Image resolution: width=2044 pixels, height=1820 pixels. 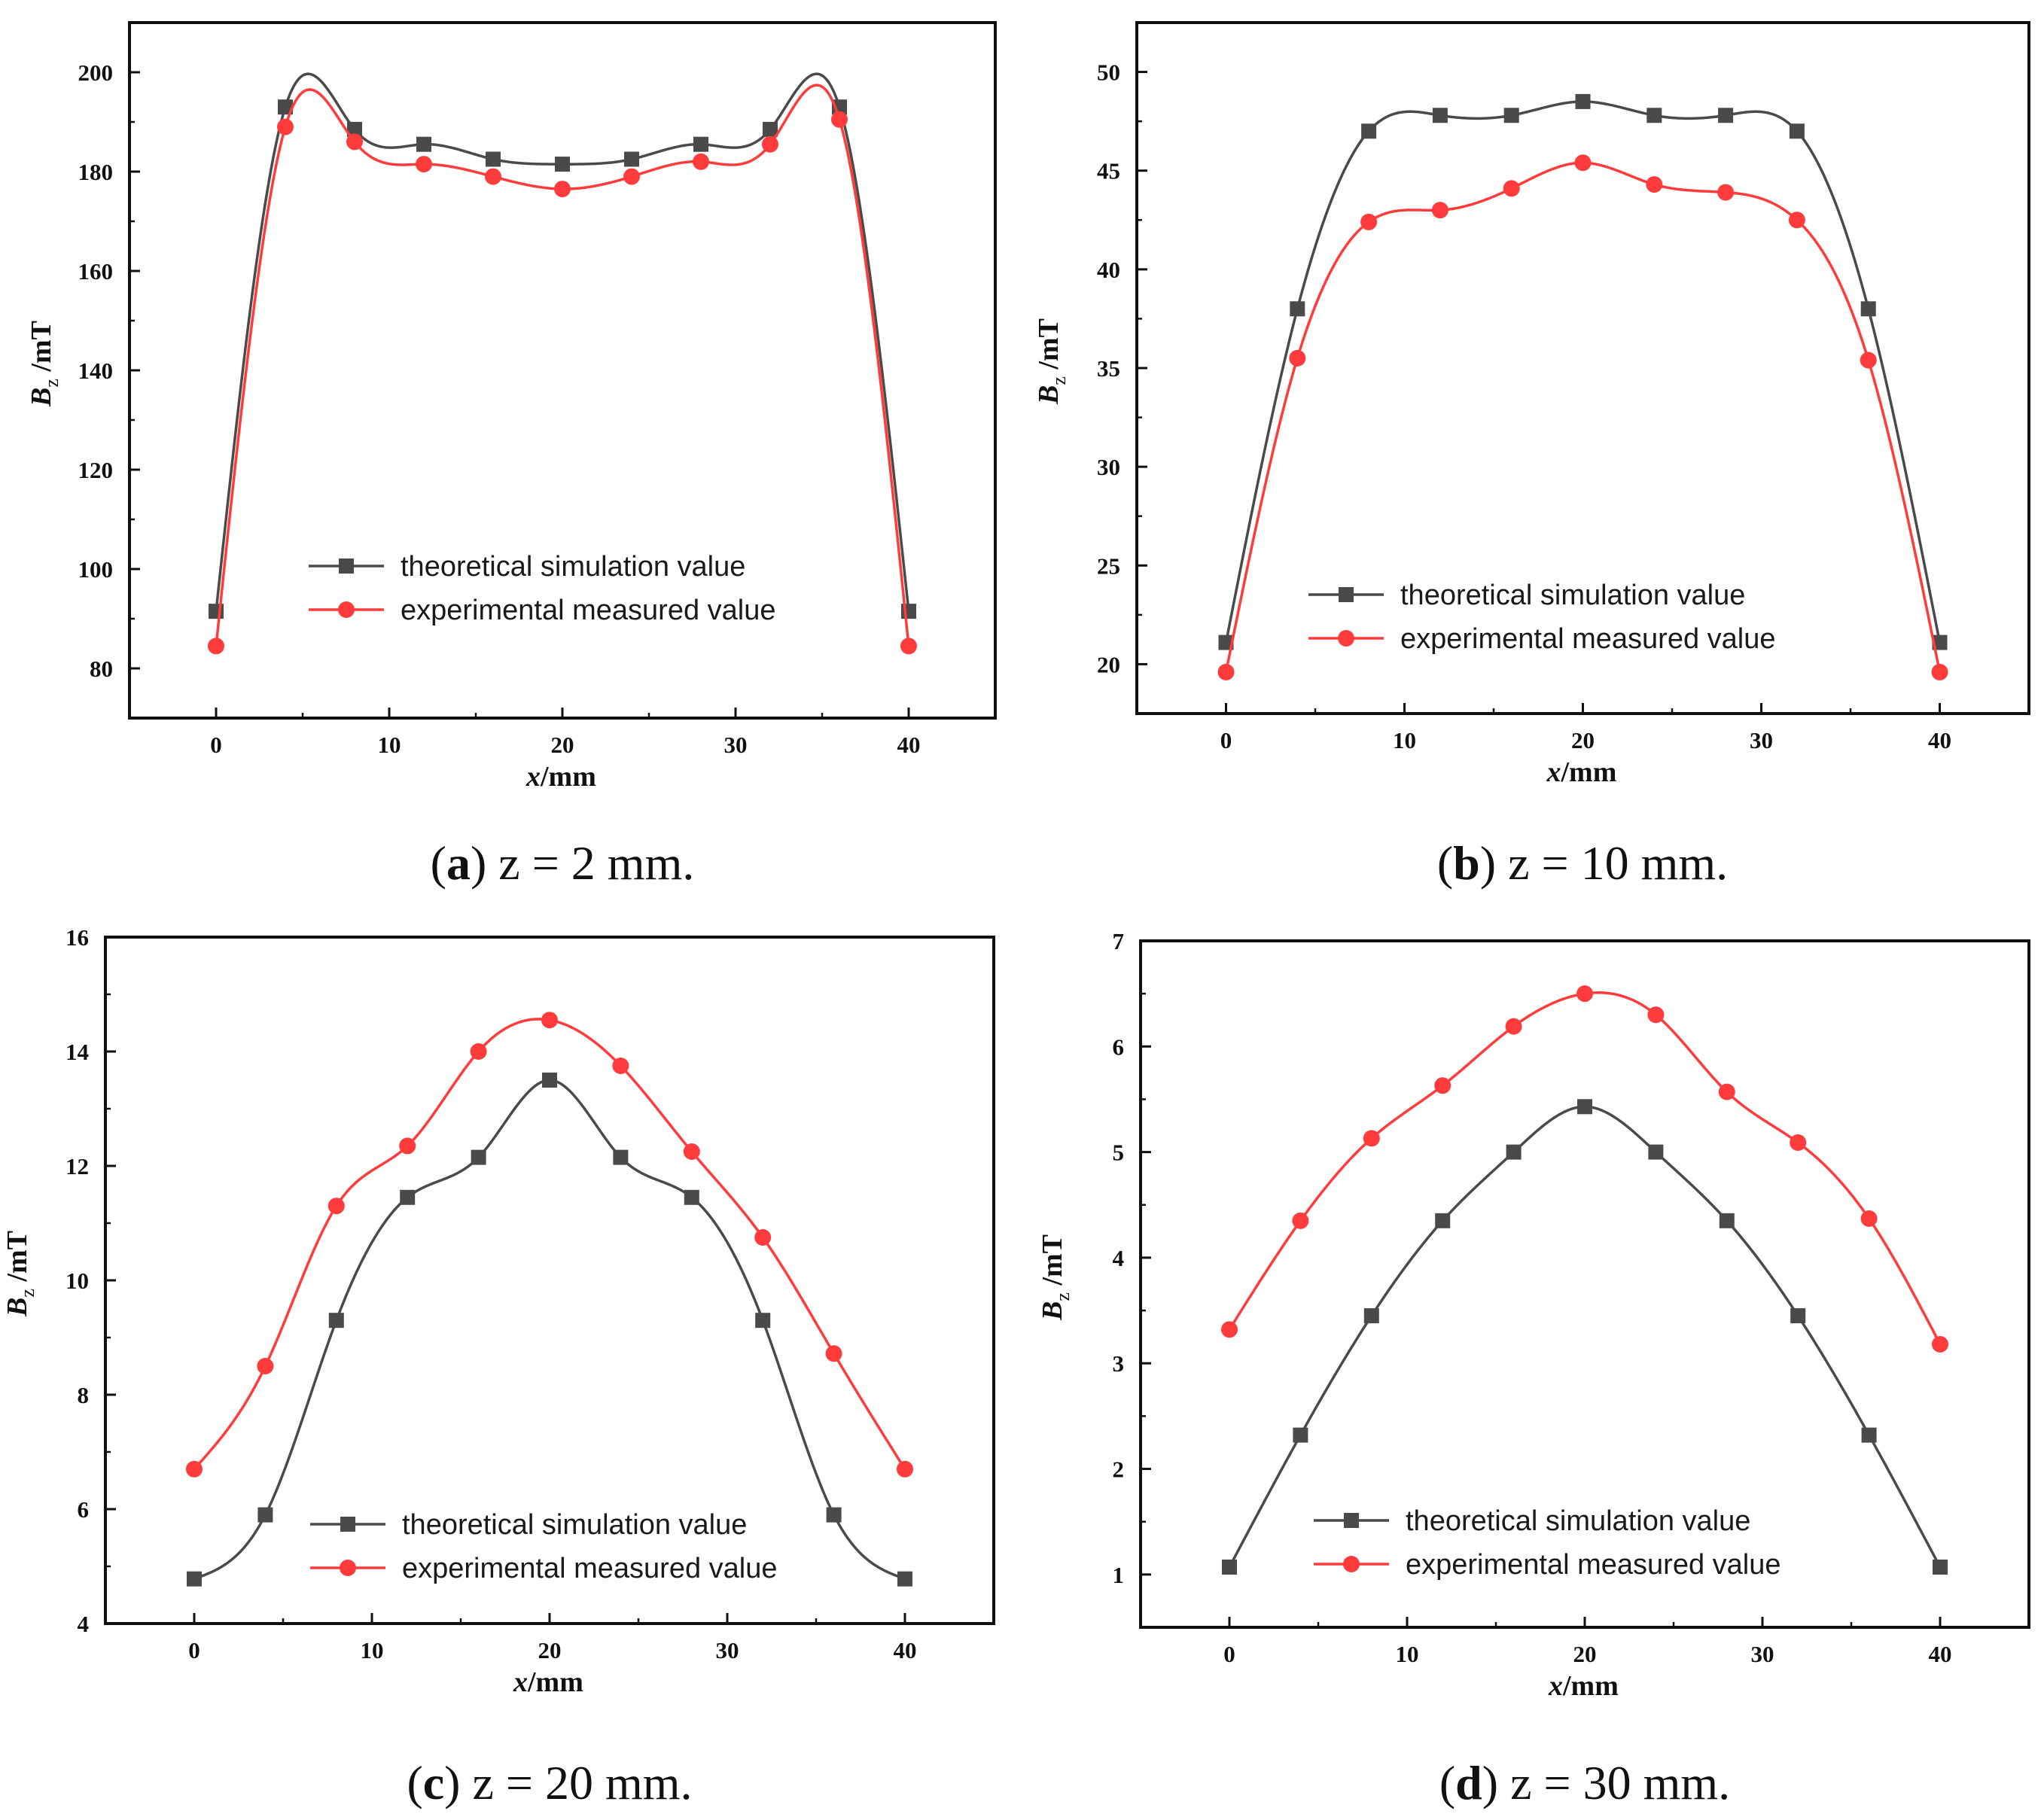 I want to click on y-tick-label: 2, so click(x=1119, y=1469).